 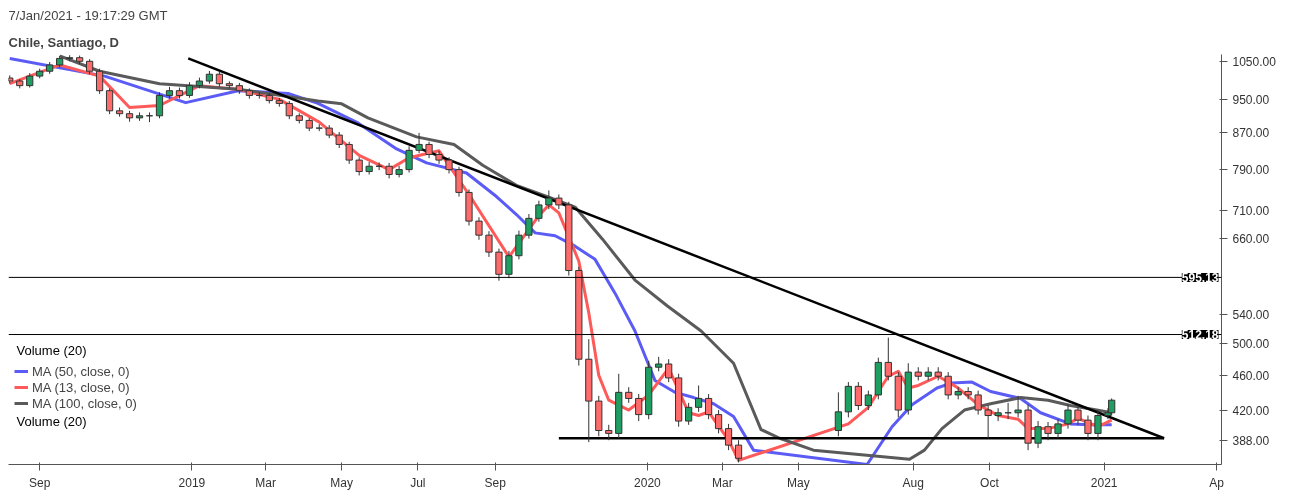 What do you see at coordinates (913, 482) in the screenshot?
I see `x-tick-label: Aug` at bounding box center [913, 482].